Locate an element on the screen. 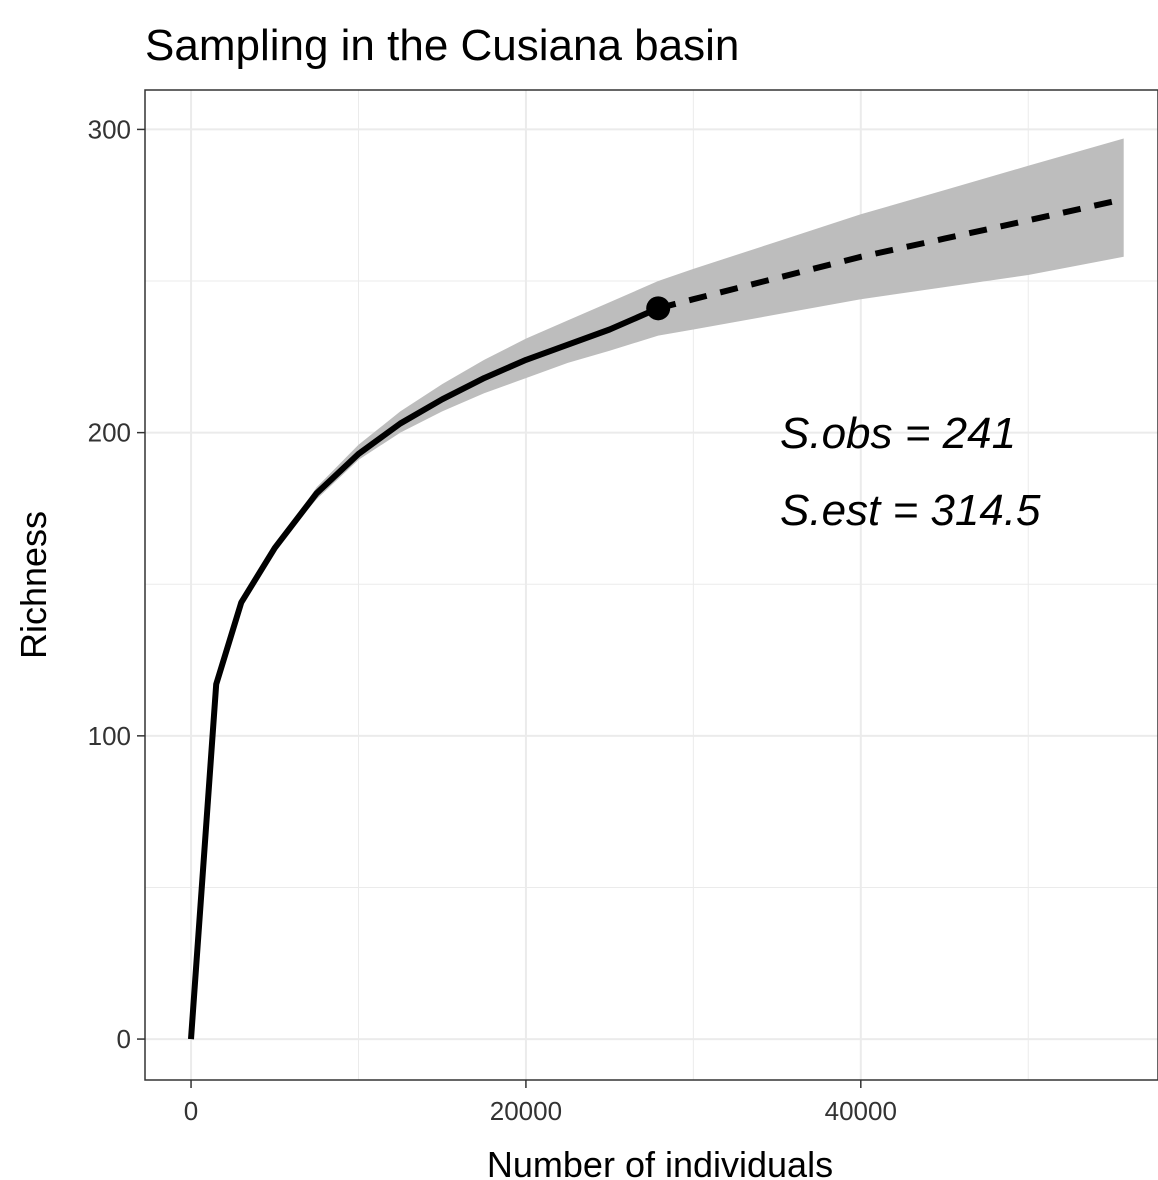 The image size is (1158, 1180). chart-title: Sampling in the Cusiana basin is located at coordinates (442, 45).